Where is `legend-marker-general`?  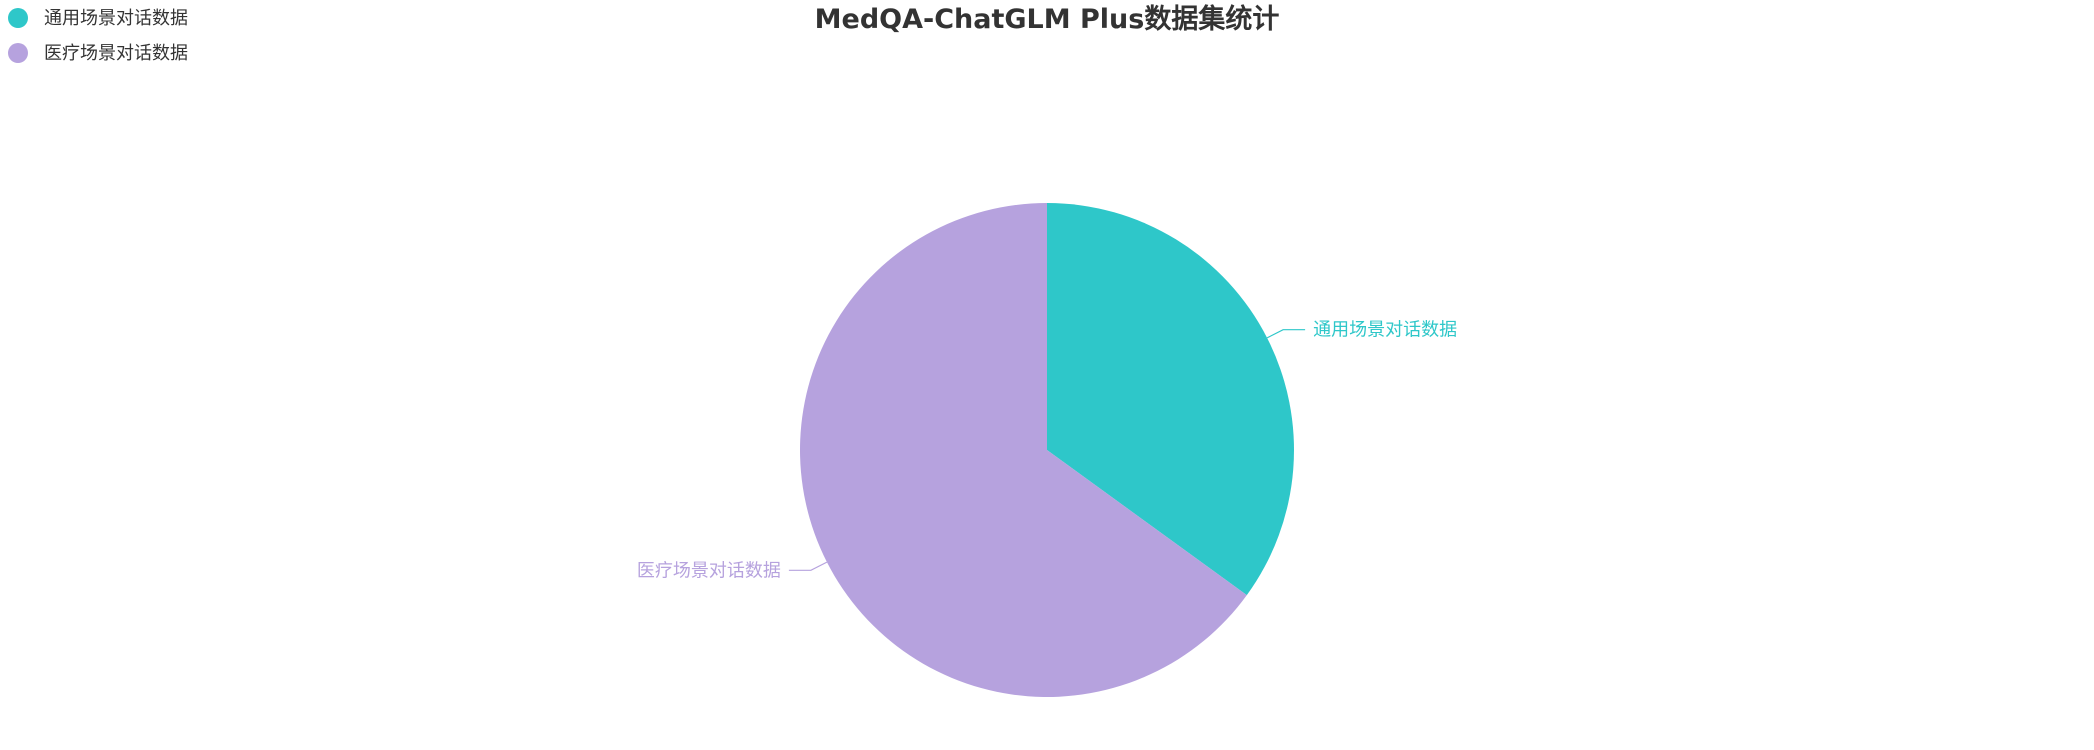
legend-marker-general is located at coordinates (18, 18).